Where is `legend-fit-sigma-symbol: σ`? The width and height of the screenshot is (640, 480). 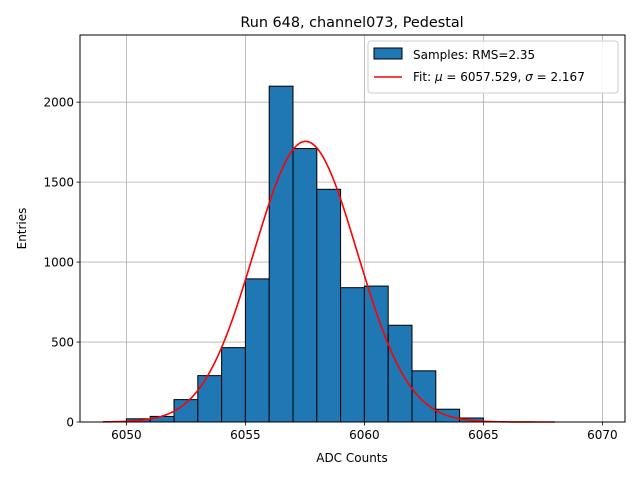
legend-fit-sigma-symbol: σ is located at coordinates (529, 77).